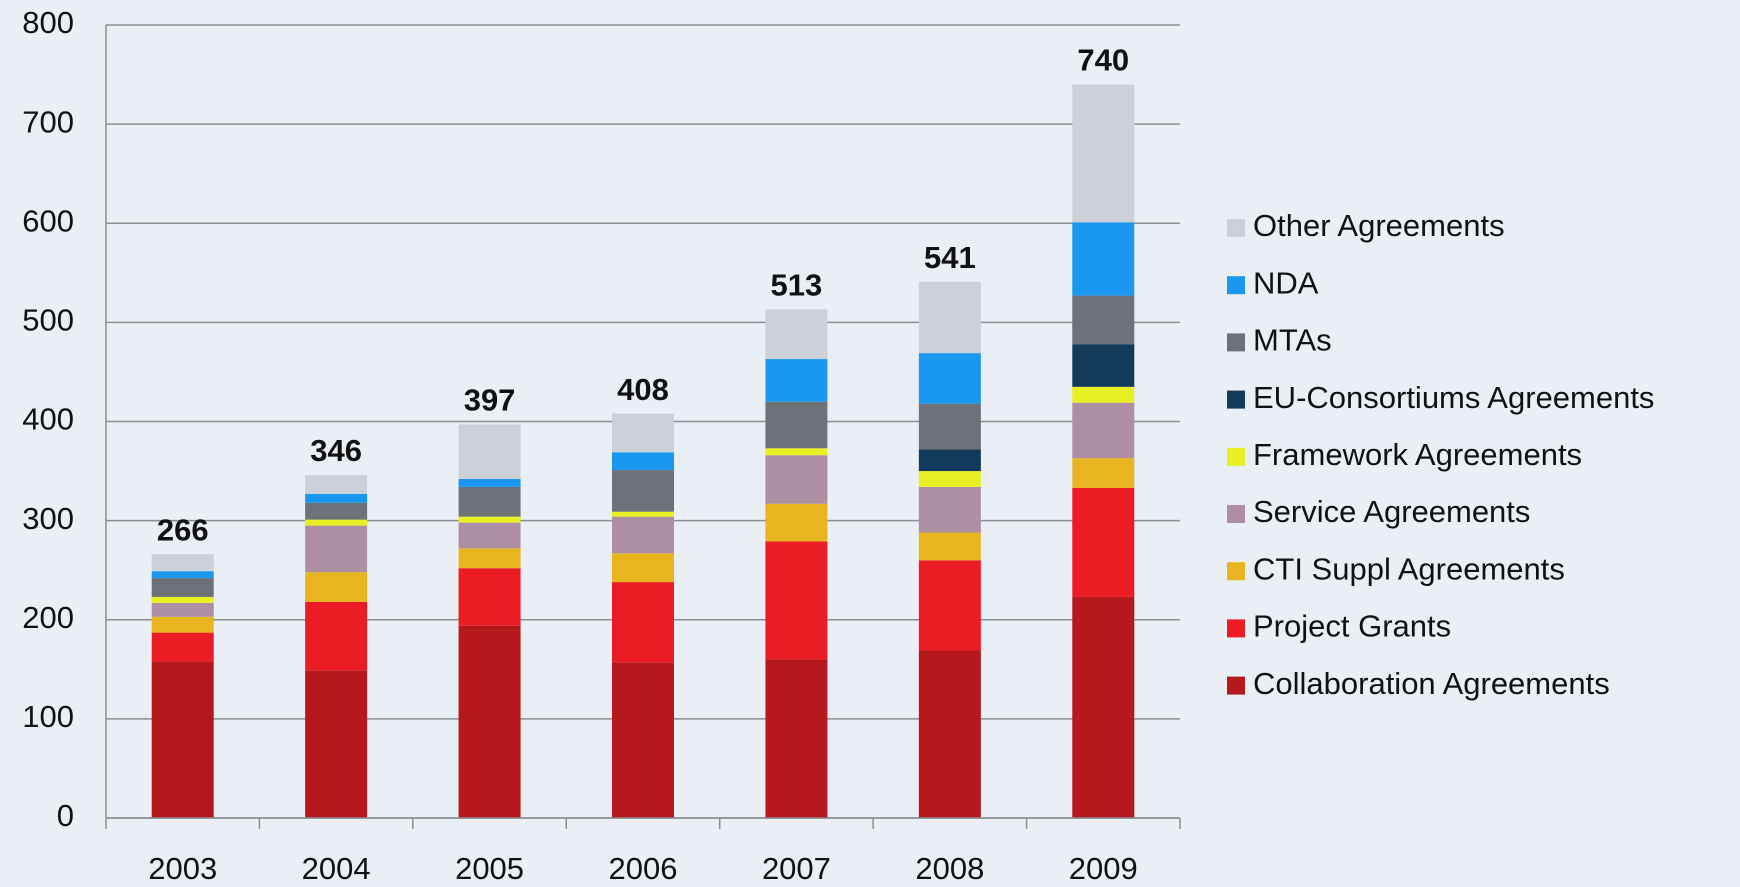  Describe the element at coordinates (182, 868) in the screenshot. I see `x-tick-label: 2003` at that location.